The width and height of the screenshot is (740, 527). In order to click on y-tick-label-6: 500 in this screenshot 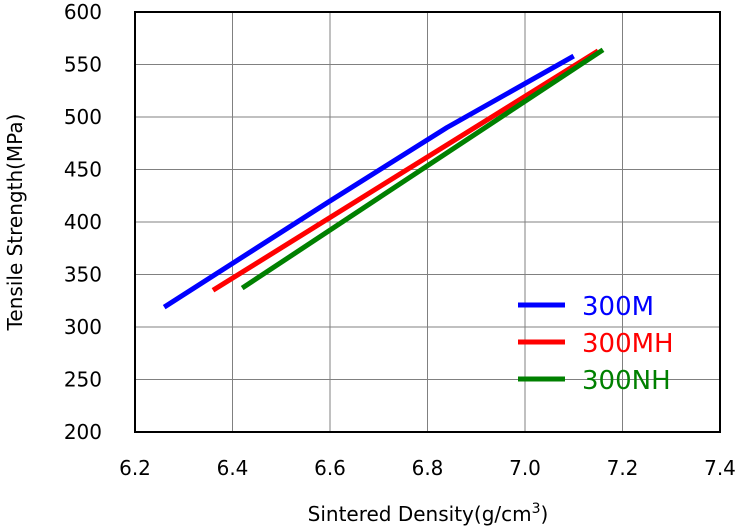, I will do `click(83, 117)`.